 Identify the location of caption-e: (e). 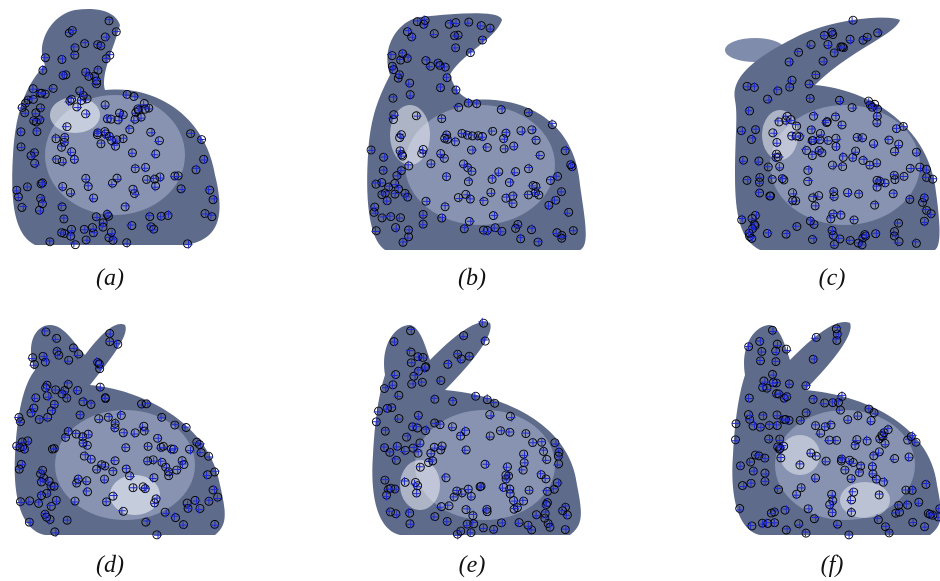
(472, 565).